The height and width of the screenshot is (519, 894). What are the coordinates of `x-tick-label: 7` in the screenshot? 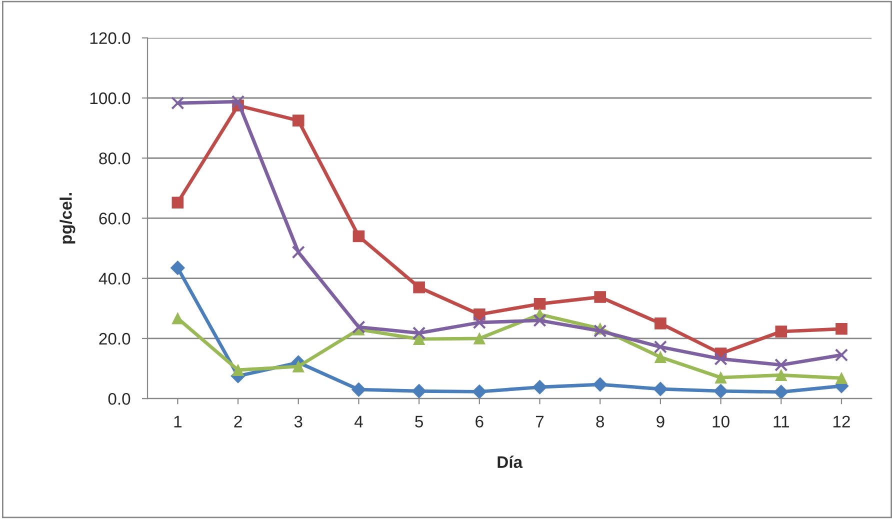 It's located at (540, 422).